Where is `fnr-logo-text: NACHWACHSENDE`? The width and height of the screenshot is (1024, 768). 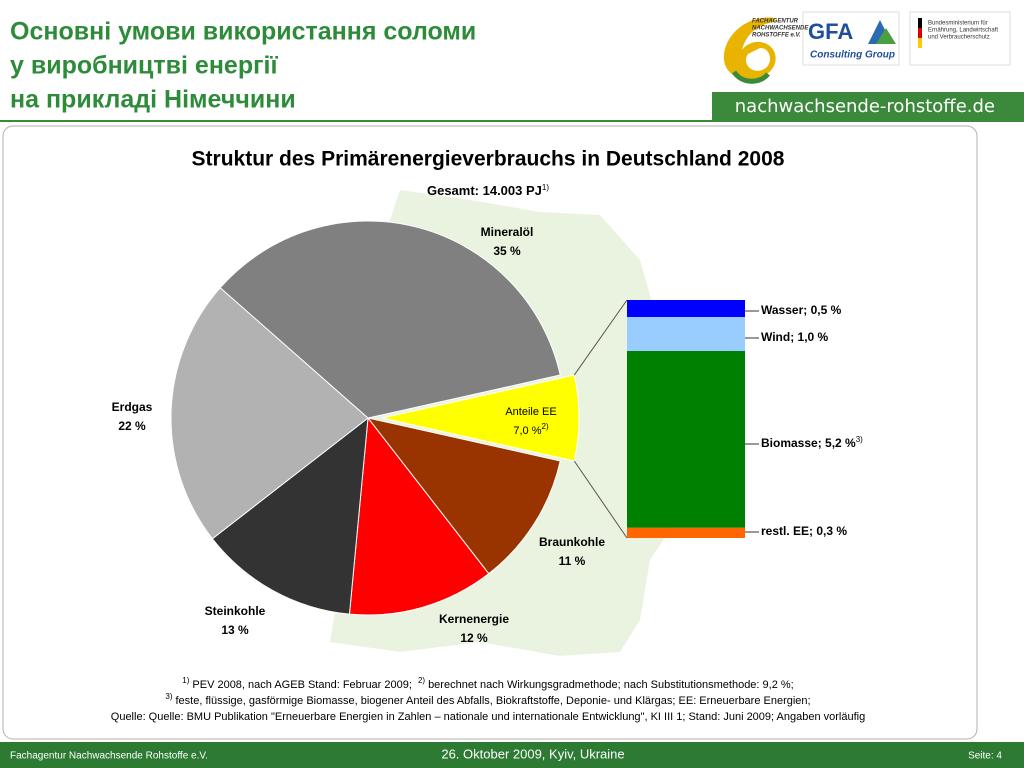
fnr-logo-text: NACHWACHSENDE is located at coordinates (780, 29).